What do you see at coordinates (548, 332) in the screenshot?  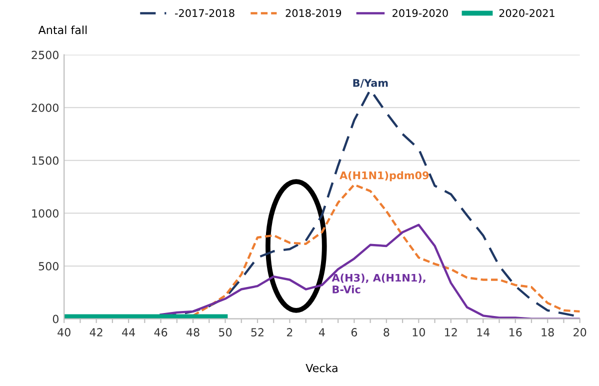 I see `x-tick-label: 18` at bounding box center [548, 332].